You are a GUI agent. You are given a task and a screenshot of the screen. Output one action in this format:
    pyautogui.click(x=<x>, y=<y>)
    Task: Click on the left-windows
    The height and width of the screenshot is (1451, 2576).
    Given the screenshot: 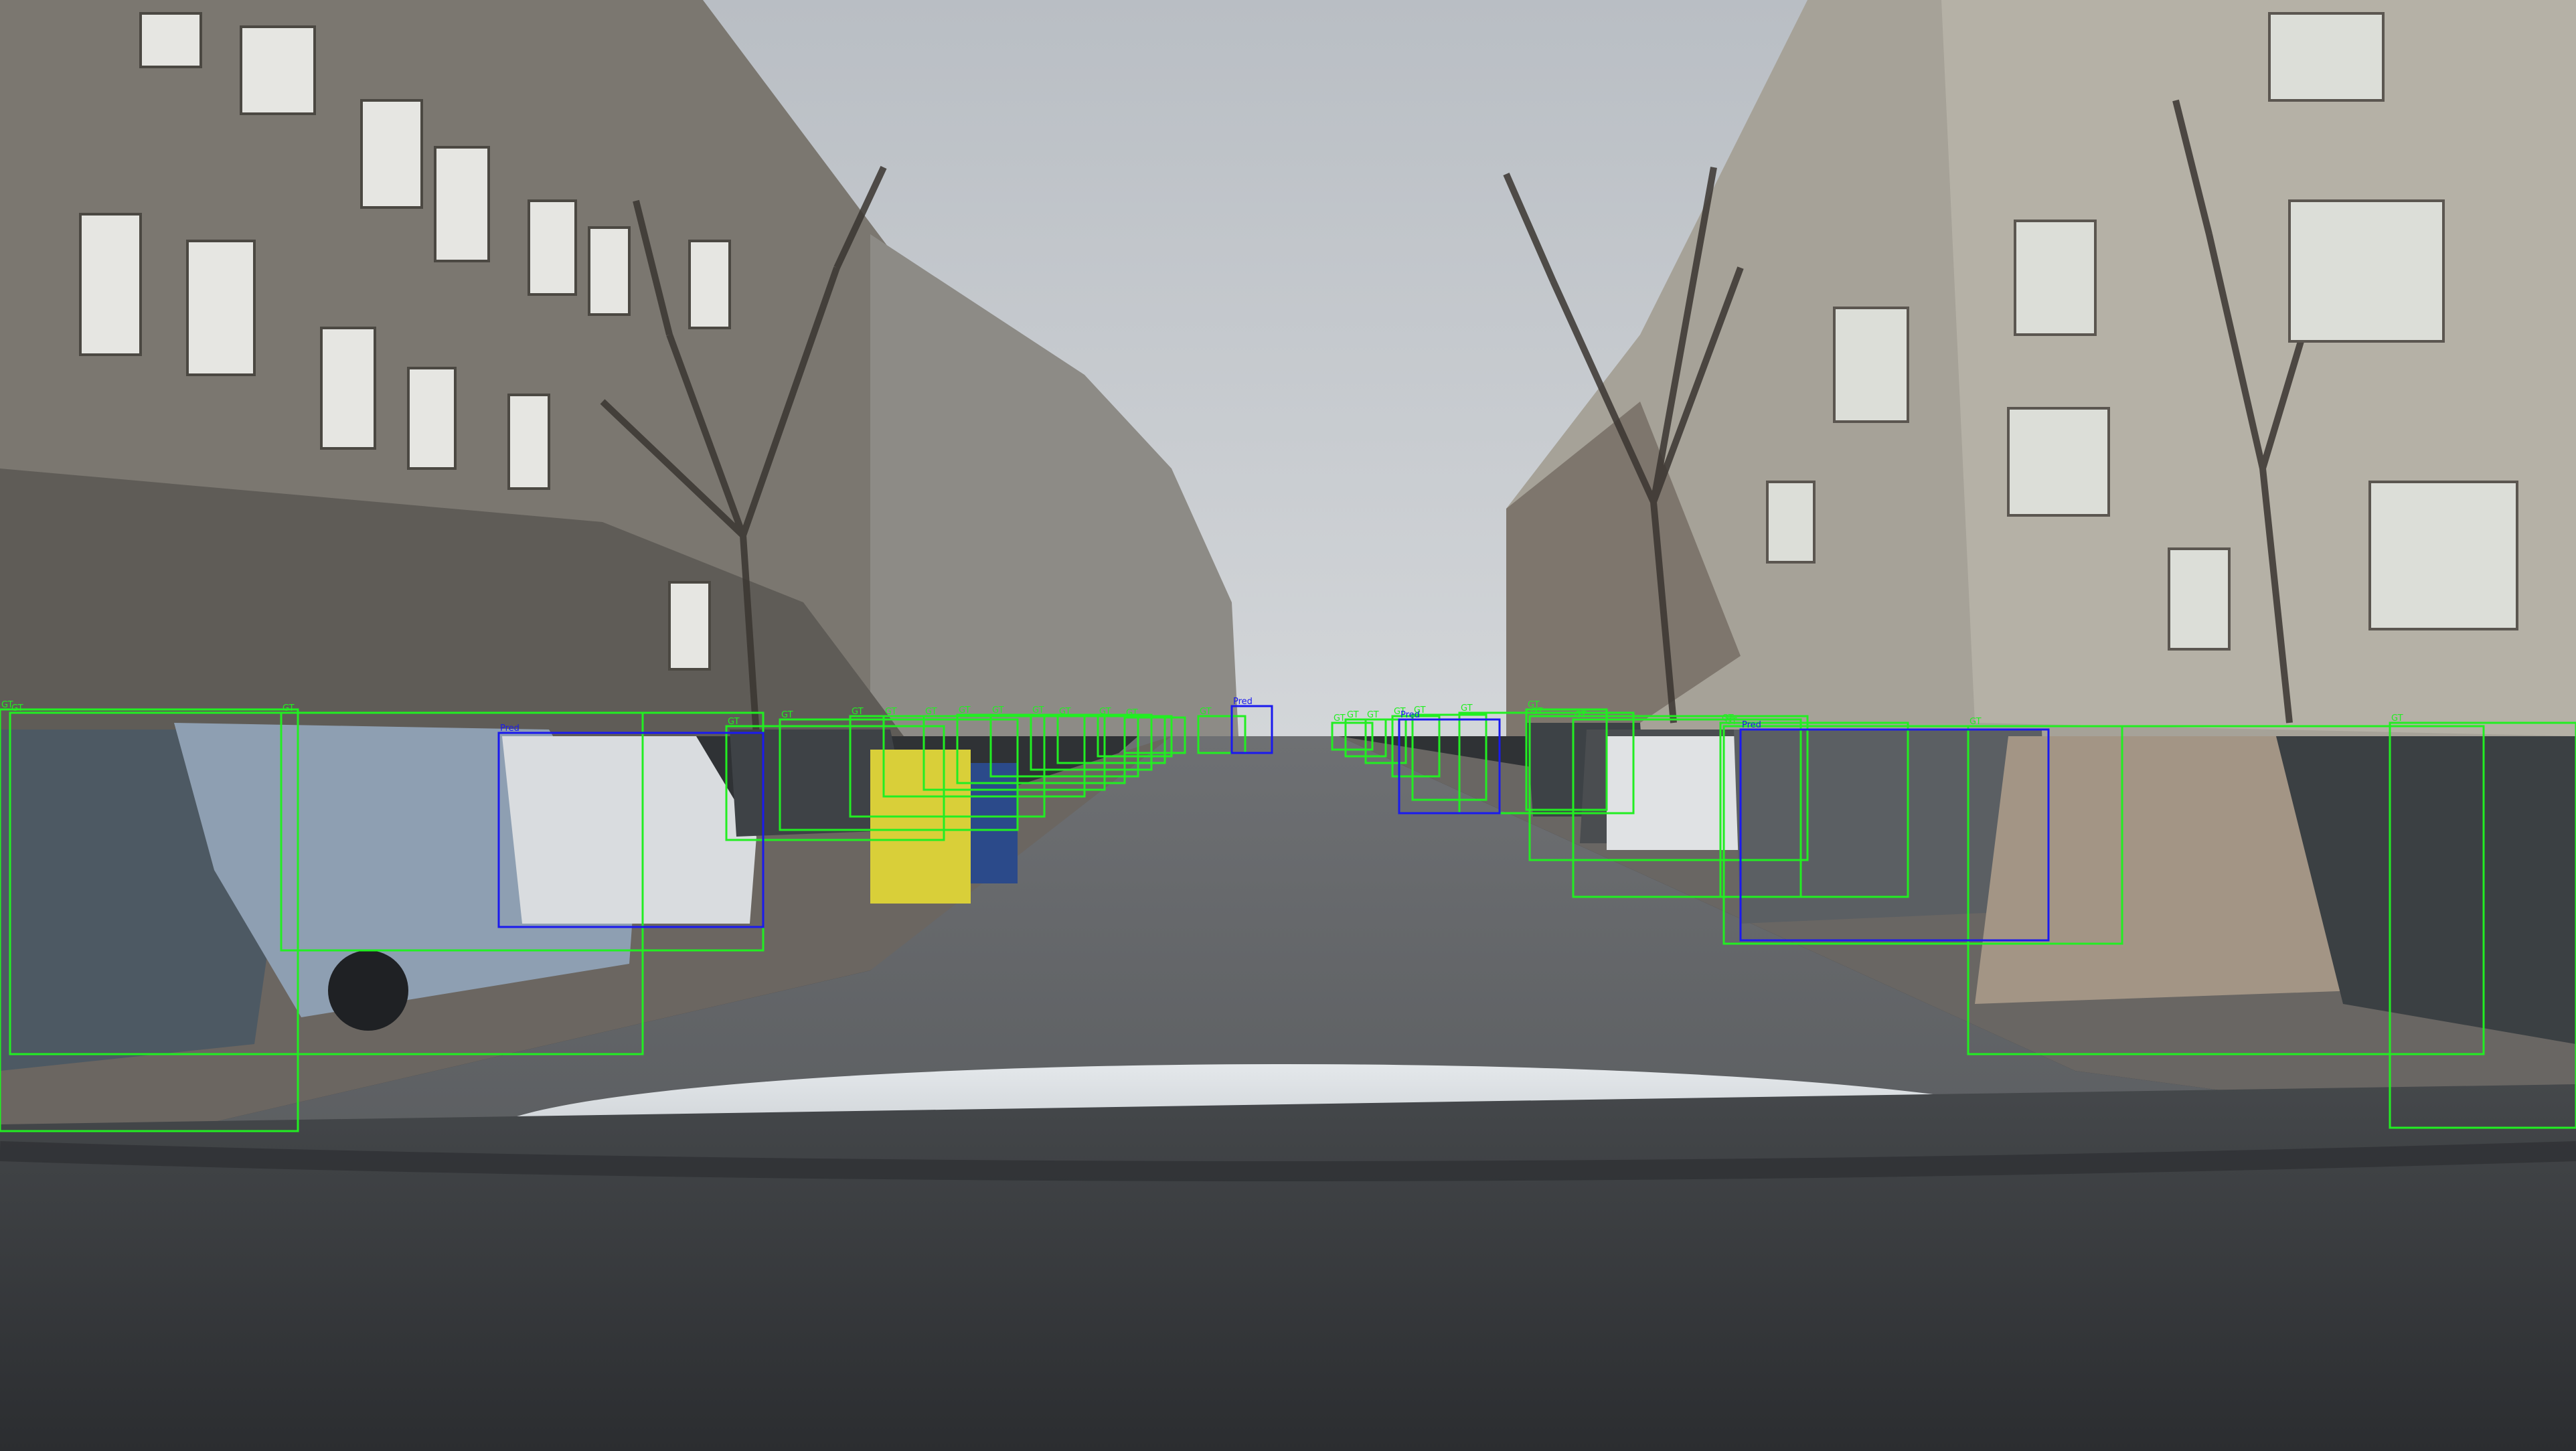 What is the action you would take?
    pyautogui.click(x=405, y=341)
    